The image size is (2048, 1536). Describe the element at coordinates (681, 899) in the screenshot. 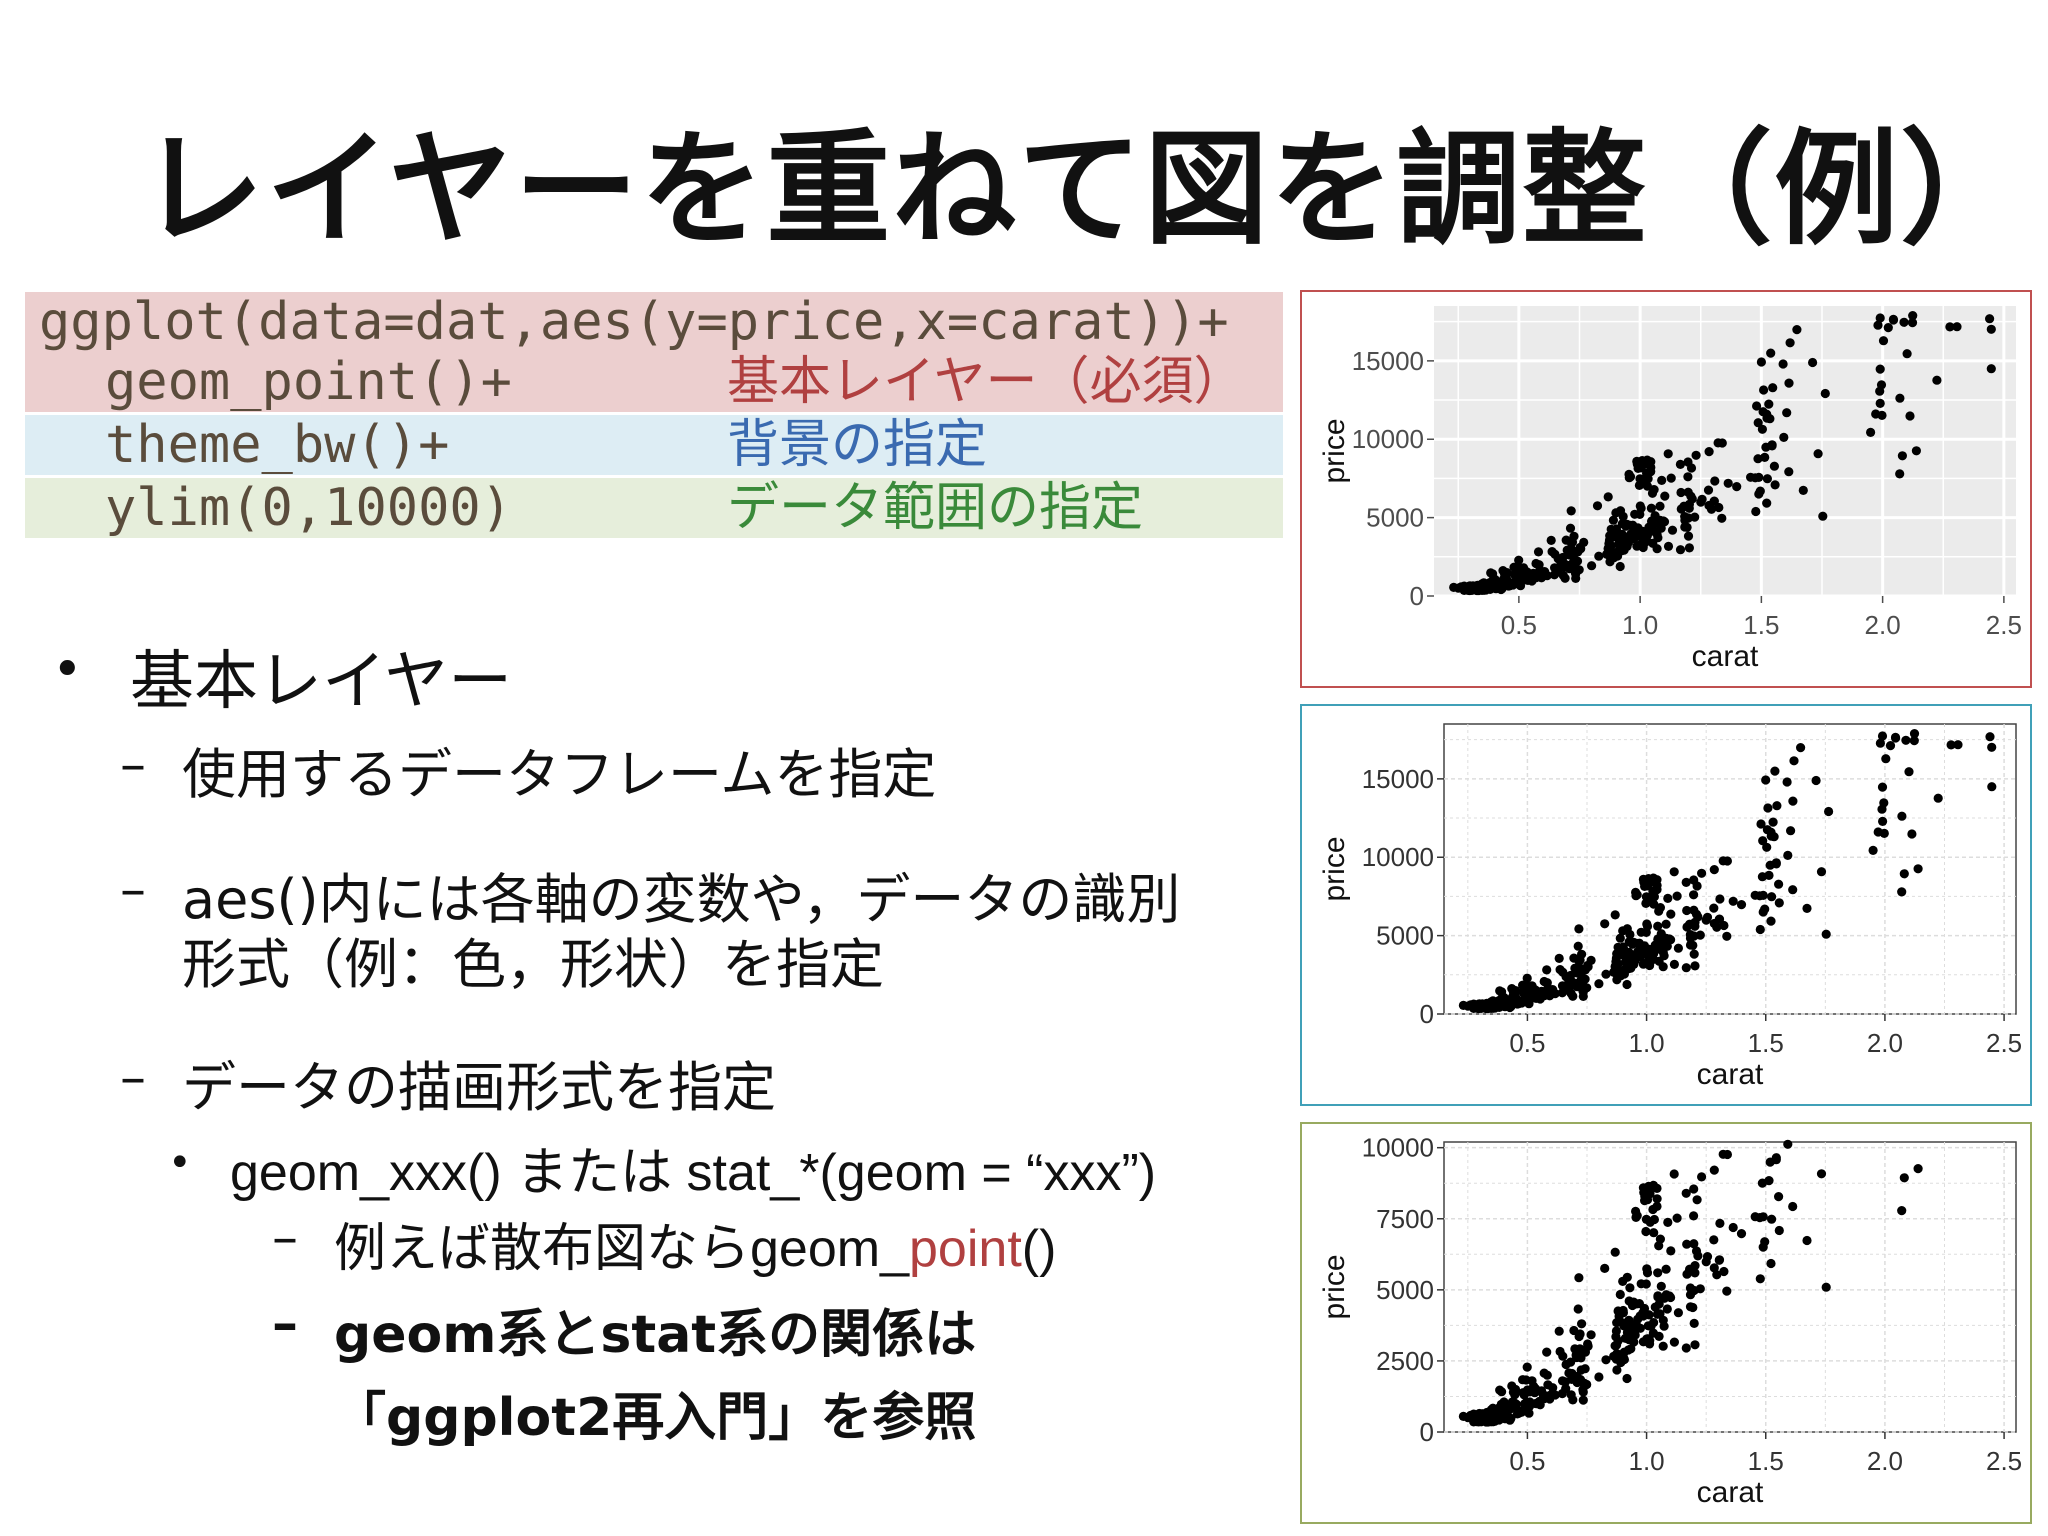

I see `bullet-aes-line1: aes()内には各軸の変数や，データの識別` at that location.